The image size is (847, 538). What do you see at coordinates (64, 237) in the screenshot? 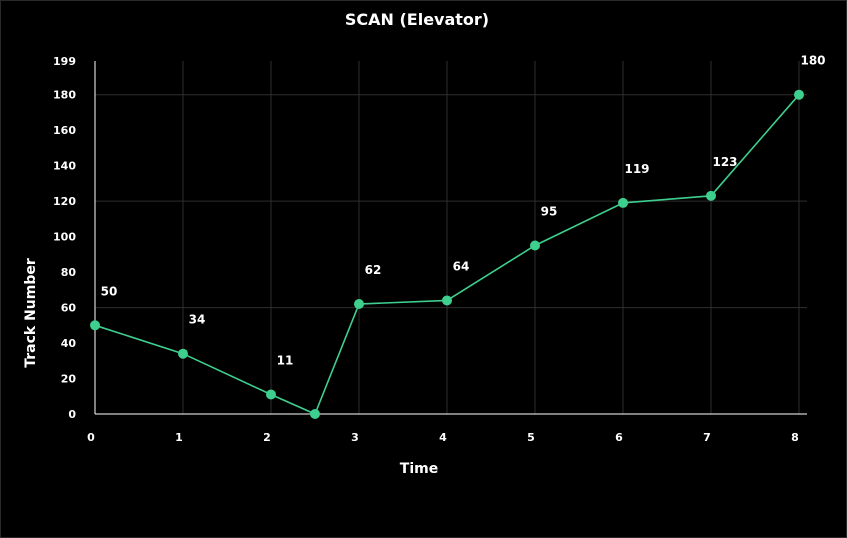
I see `y-tick-label: 100` at bounding box center [64, 237].